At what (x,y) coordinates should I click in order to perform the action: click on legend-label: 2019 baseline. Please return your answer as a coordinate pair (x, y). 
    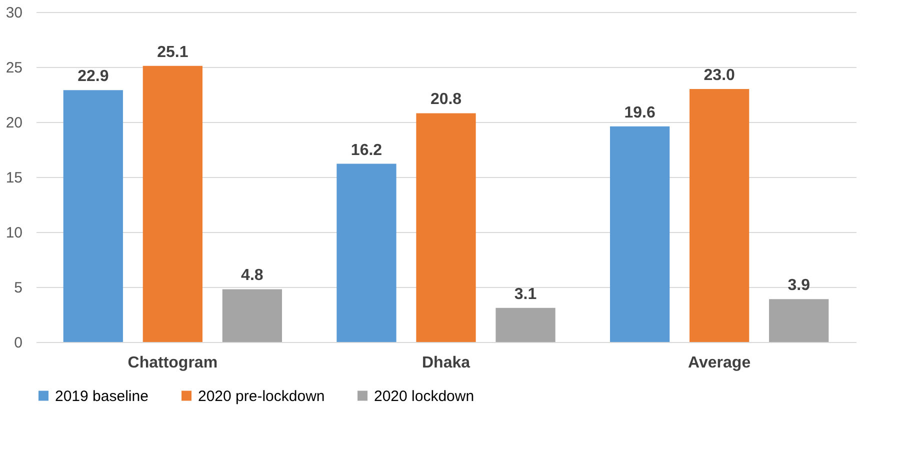
    Looking at the image, I should click on (101, 396).